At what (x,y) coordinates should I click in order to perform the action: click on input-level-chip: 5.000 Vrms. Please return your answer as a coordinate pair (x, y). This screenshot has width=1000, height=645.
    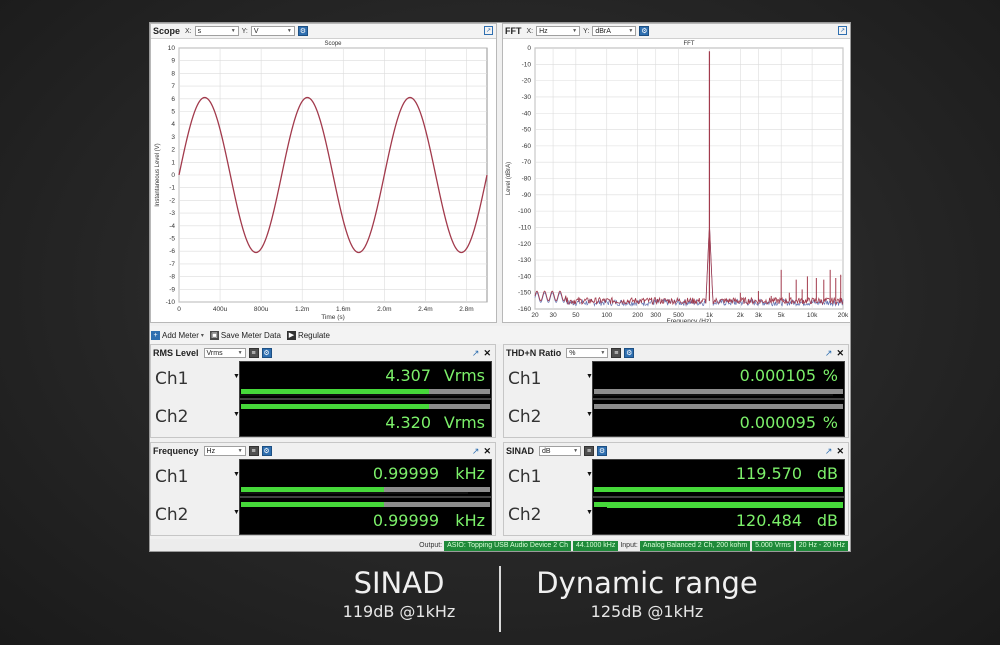
    Looking at the image, I should click on (773, 545).